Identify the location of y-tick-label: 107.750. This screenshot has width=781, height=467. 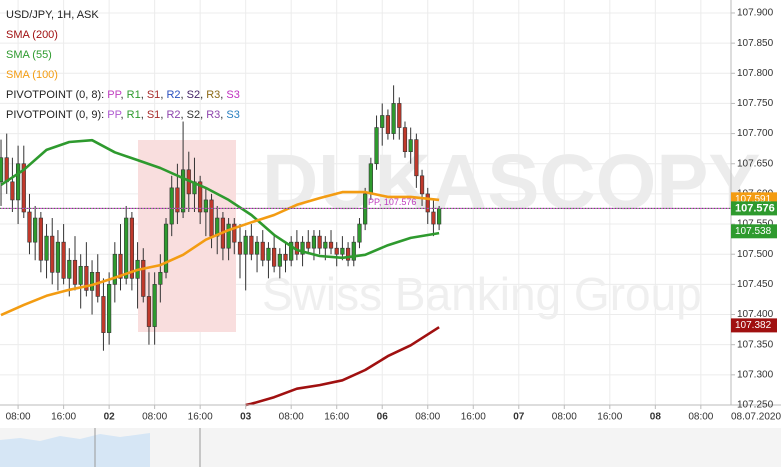
(755, 103).